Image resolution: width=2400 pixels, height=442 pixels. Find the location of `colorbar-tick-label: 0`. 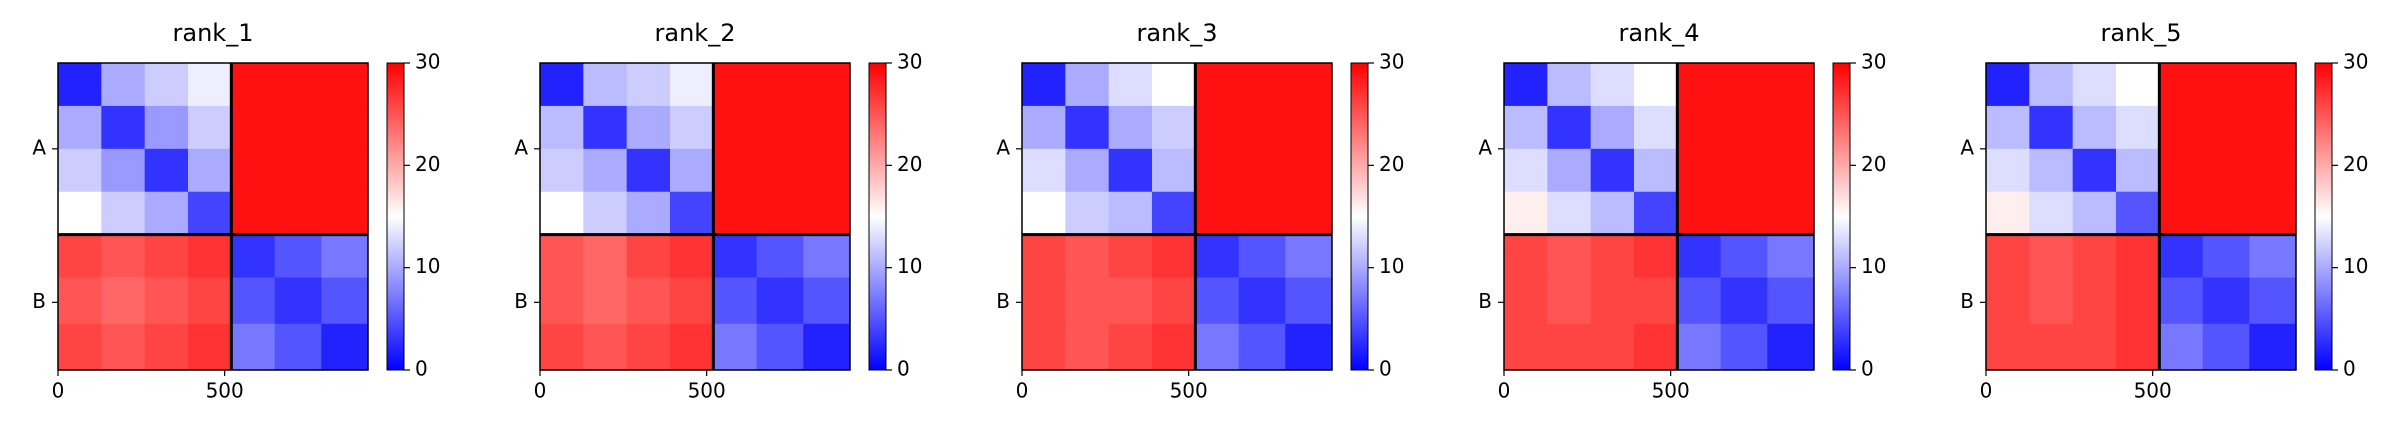

colorbar-tick-label: 0 is located at coordinates (1867, 369).